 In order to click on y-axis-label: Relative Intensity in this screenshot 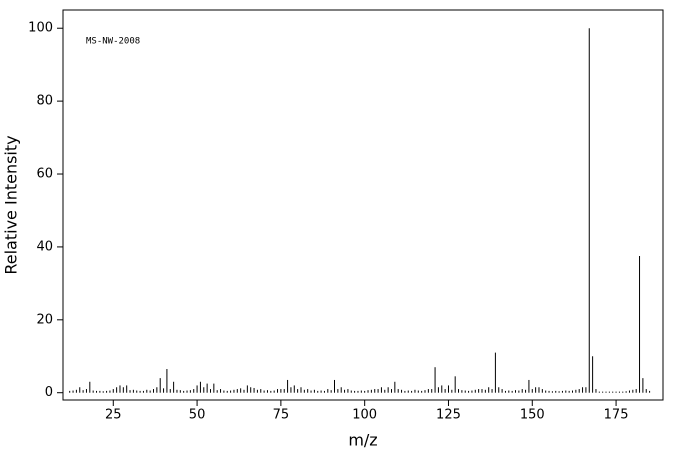, I will do `click(11, 204)`.